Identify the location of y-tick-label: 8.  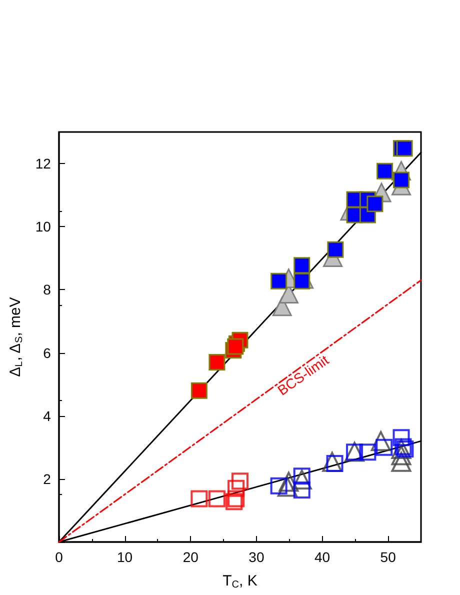
(47, 290).